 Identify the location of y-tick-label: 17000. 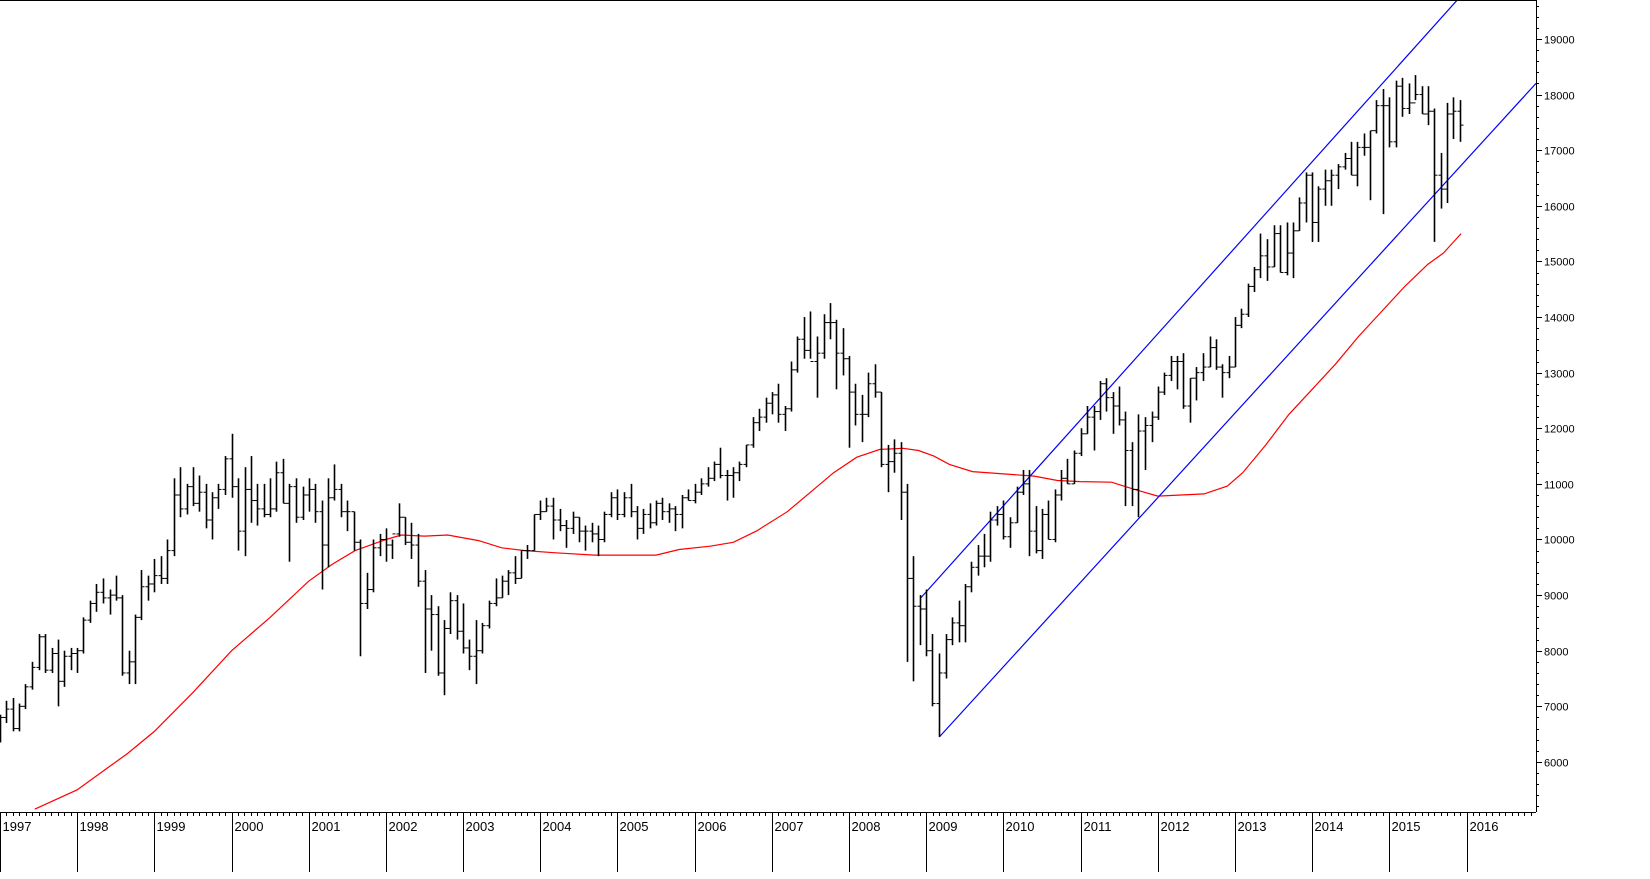
(1559, 152).